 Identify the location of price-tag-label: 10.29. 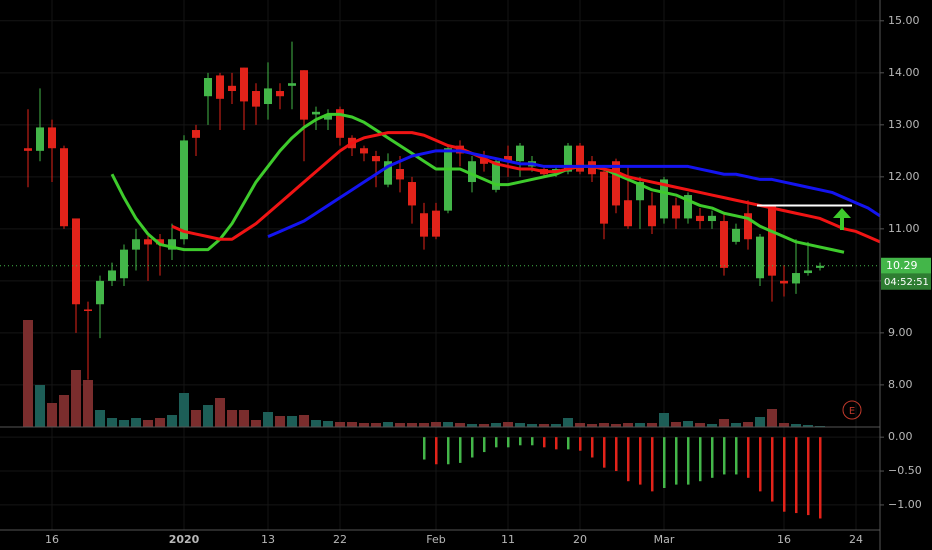
(902, 265).